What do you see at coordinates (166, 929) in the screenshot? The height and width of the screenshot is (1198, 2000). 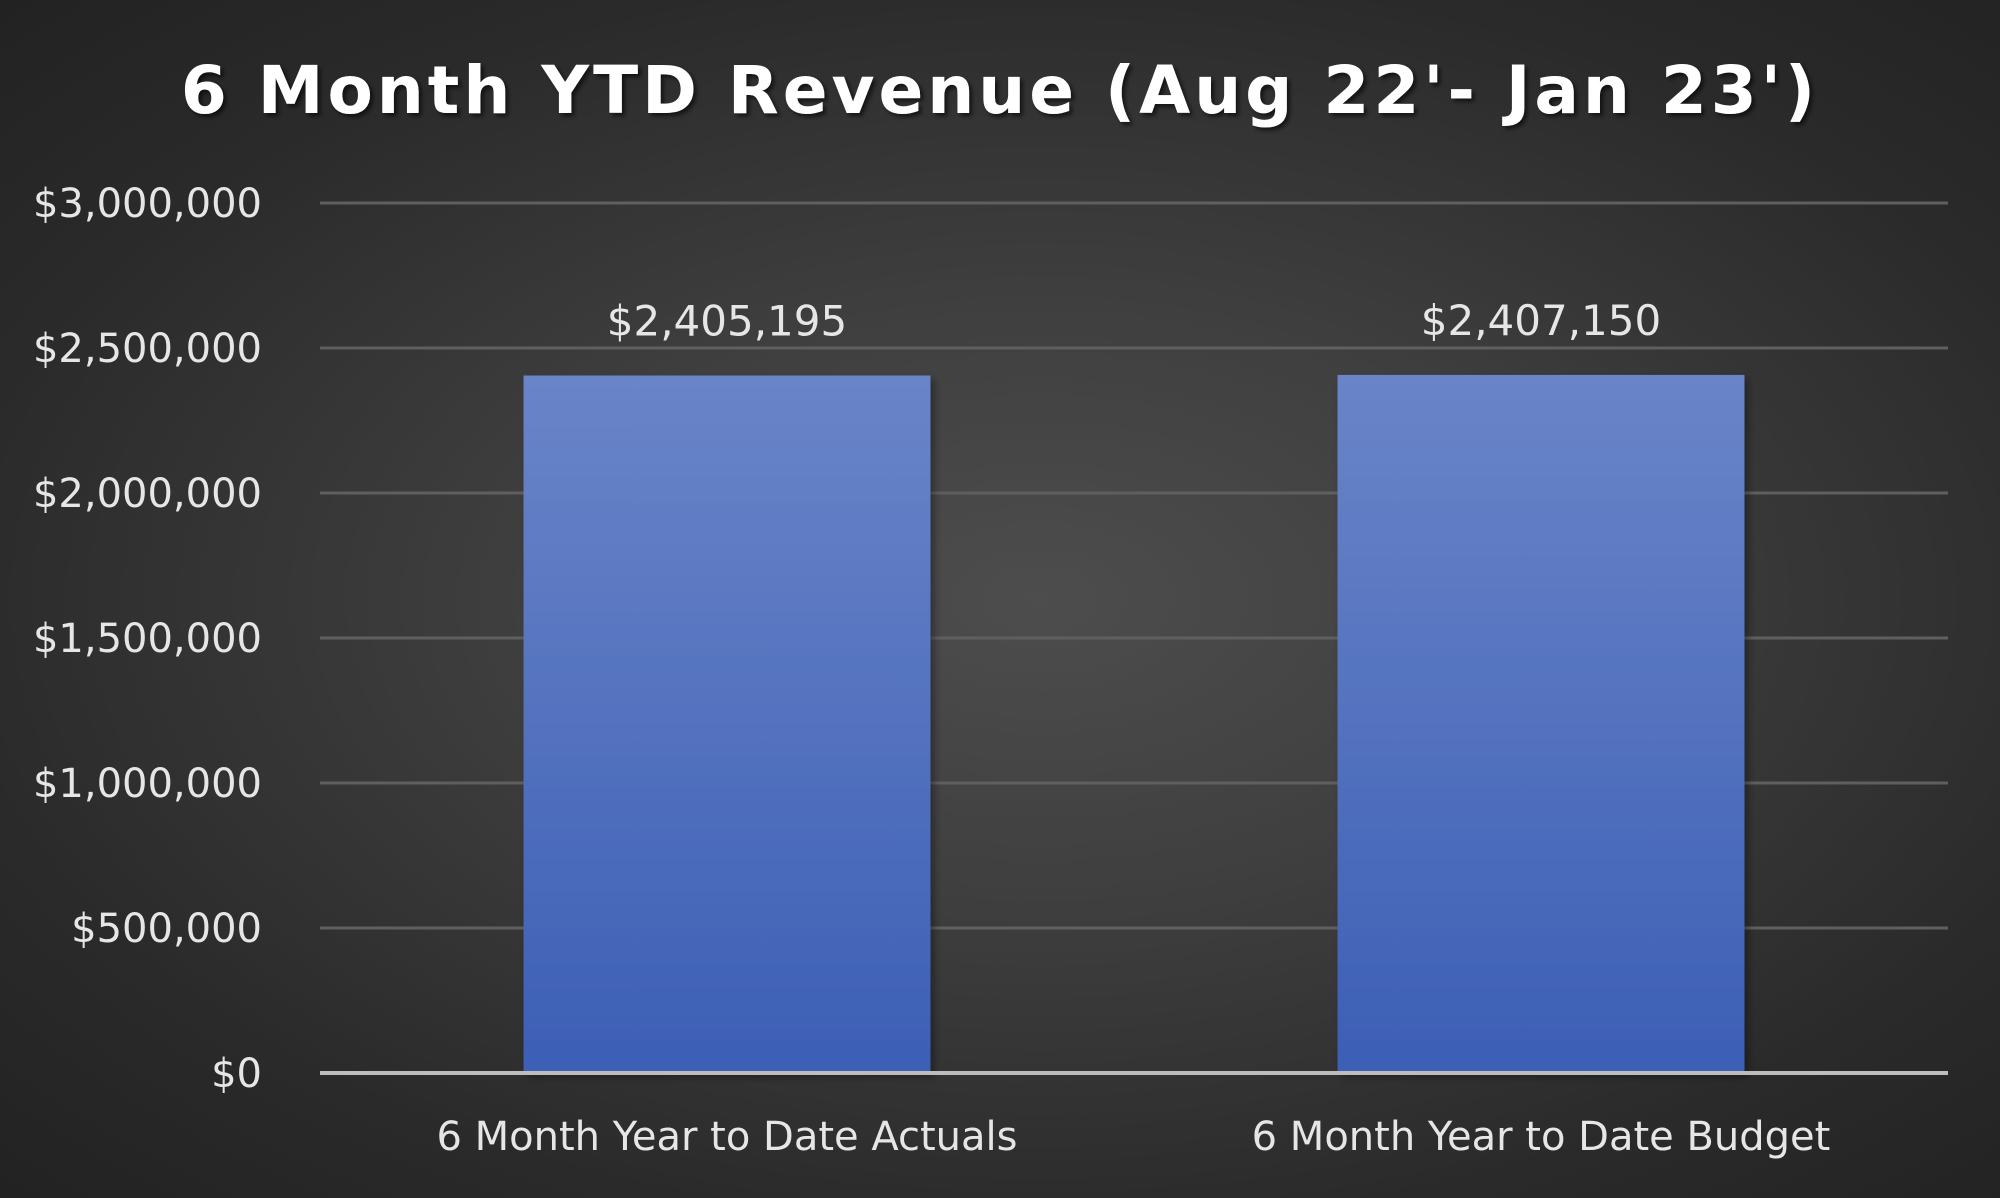 I see `y-tick-label: $500,000` at bounding box center [166, 929].